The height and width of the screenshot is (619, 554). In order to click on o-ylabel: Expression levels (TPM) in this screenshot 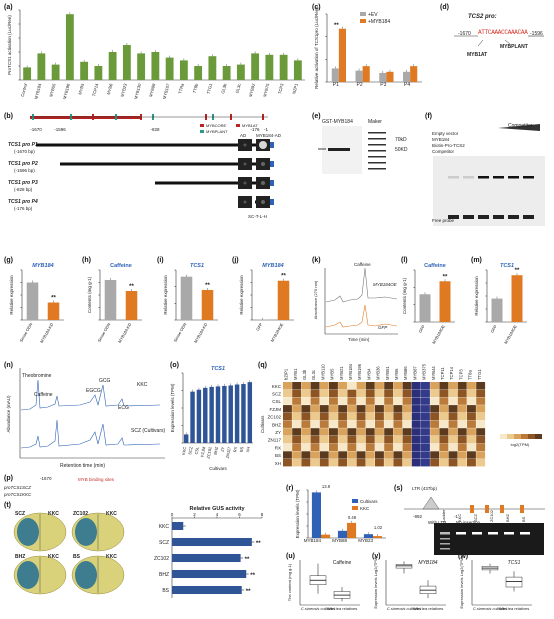, I will do `click(172, 407)`.